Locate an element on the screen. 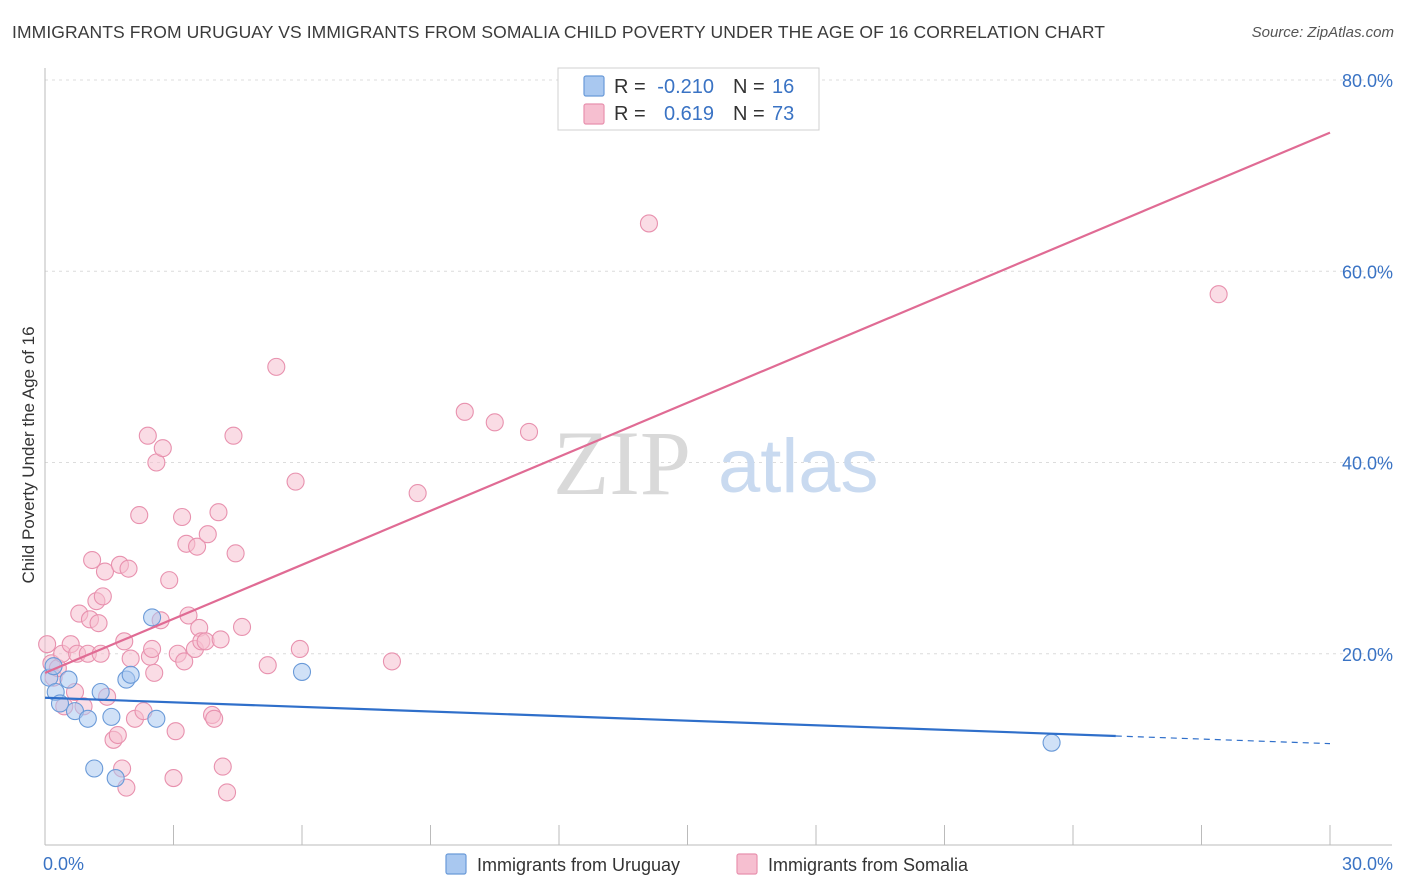 Image resolution: width=1406 pixels, height=892 pixels. legend-bottom-somalia-label: Immigrants from Somalia is located at coordinates (868, 865).